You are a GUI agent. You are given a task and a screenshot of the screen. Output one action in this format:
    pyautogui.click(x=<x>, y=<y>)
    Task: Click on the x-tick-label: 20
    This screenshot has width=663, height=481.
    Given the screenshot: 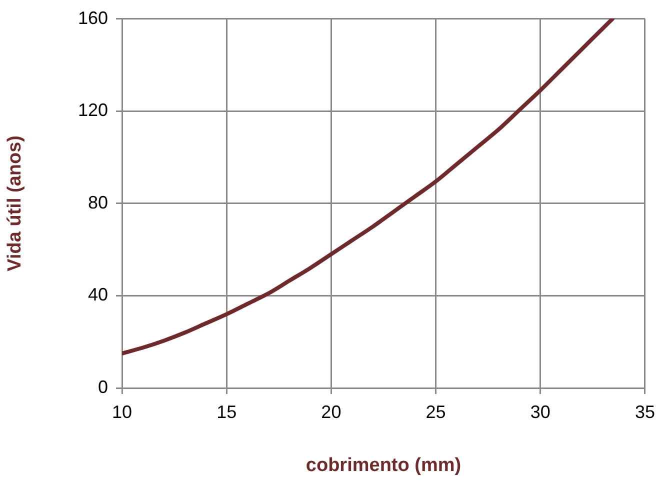 What is the action you would take?
    pyautogui.click(x=331, y=412)
    